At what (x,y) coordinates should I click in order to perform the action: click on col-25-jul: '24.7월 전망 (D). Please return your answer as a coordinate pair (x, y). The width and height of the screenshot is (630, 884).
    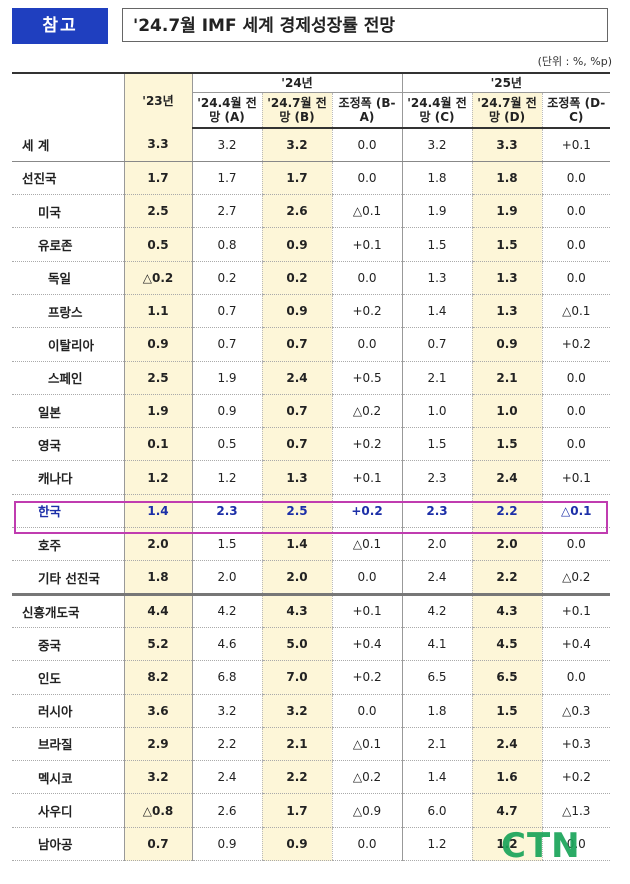
    Looking at the image, I should click on (507, 110).